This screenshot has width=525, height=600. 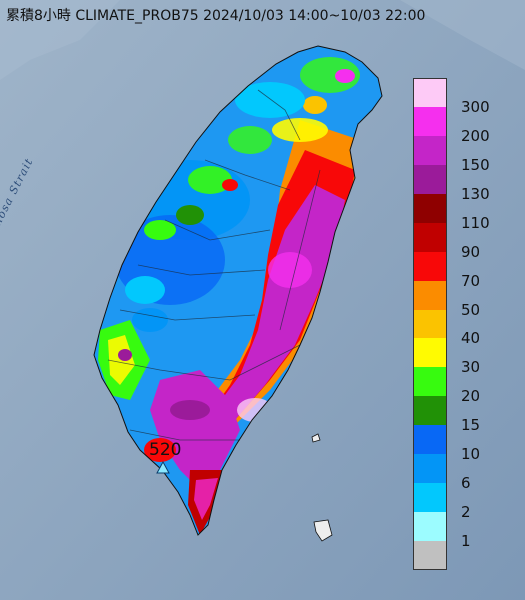 What do you see at coordinates (471, 251) in the screenshot?
I see `legend-label: 90` at bounding box center [471, 251].